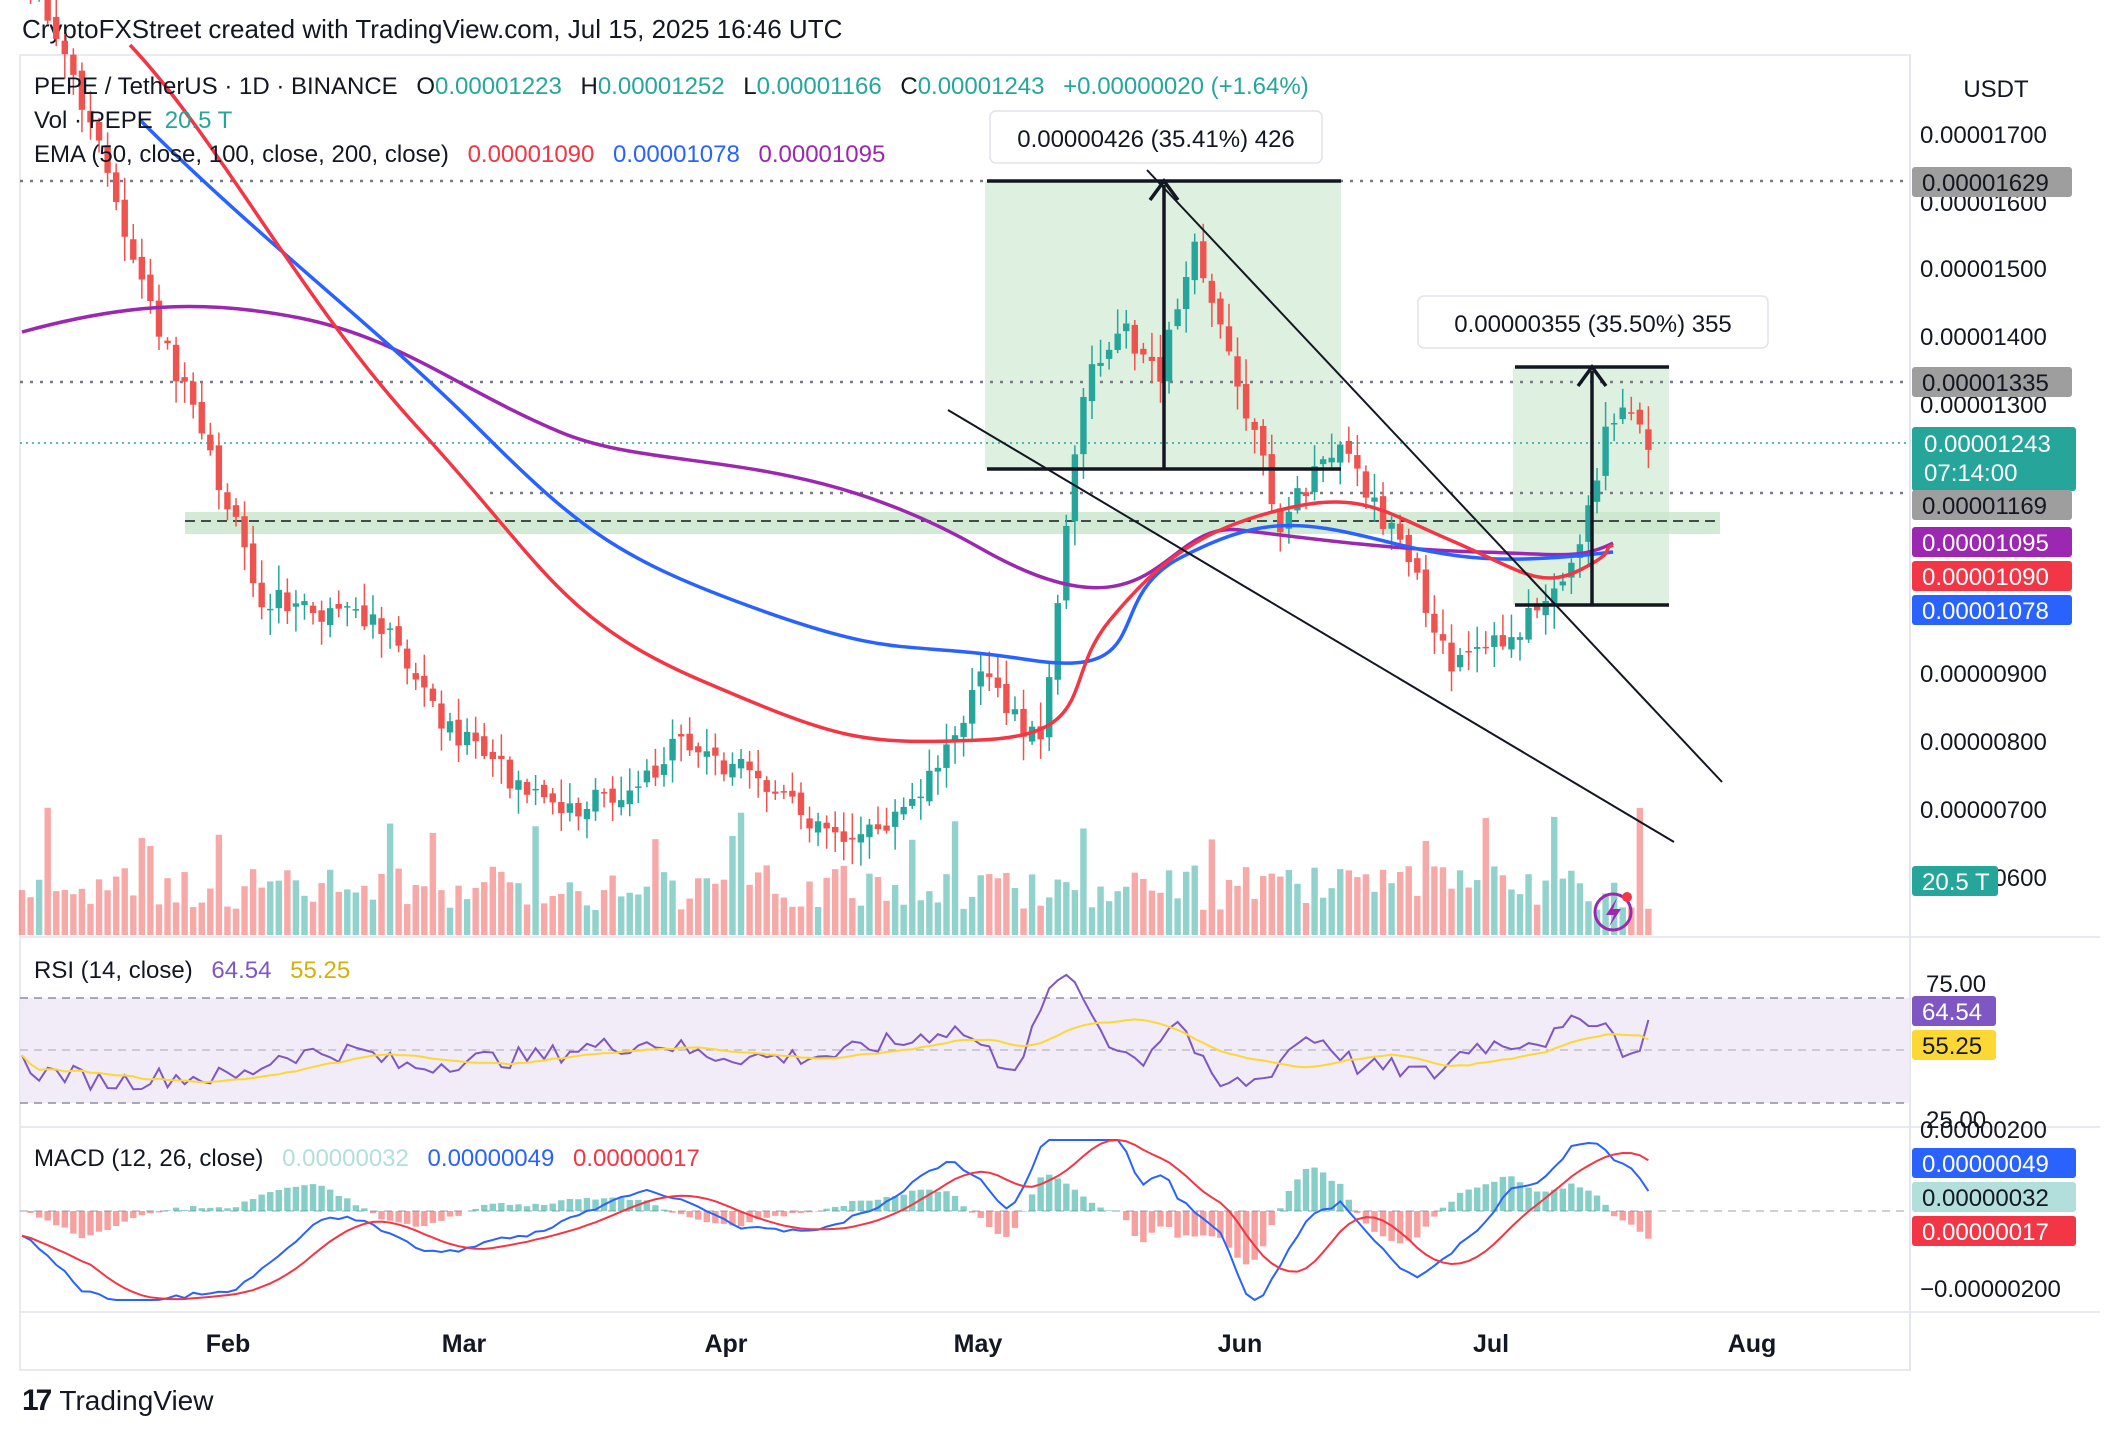 This screenshot has width=2116, height=1434. Describe the element at coordinates (835, 1219) in the screenshot. I see `macd-signal-line` at that location.